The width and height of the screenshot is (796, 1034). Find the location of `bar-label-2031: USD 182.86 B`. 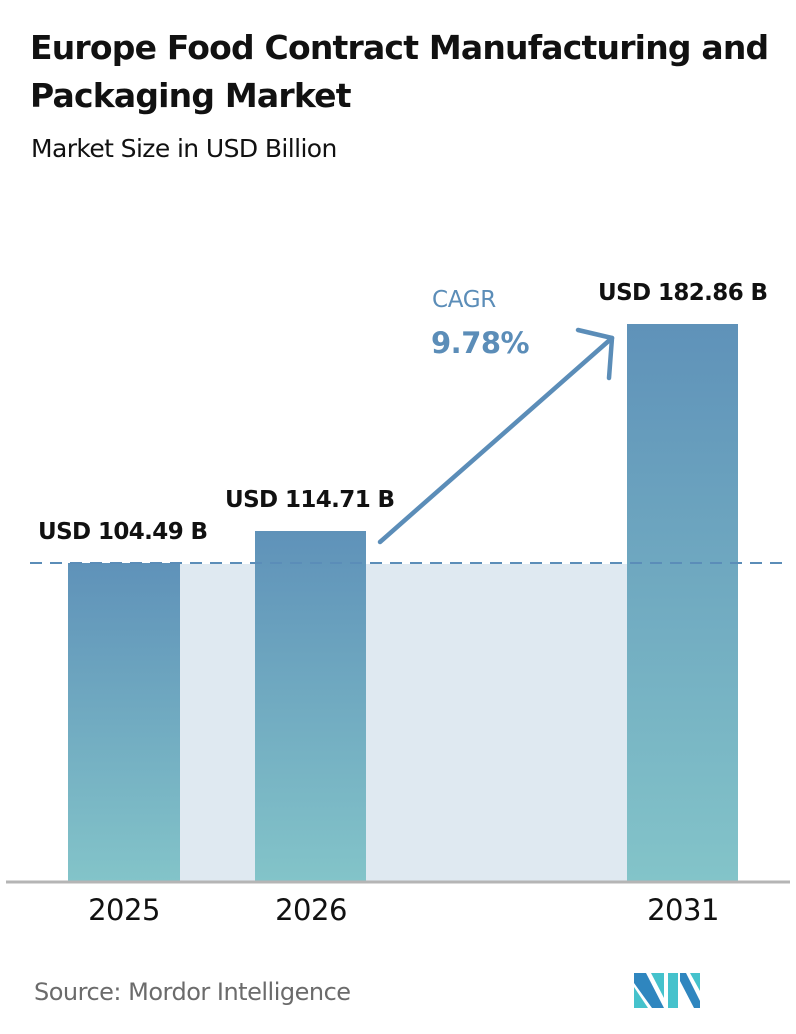

bar-label-2031: USD 182.86 B is located at coordinates (683, 293).